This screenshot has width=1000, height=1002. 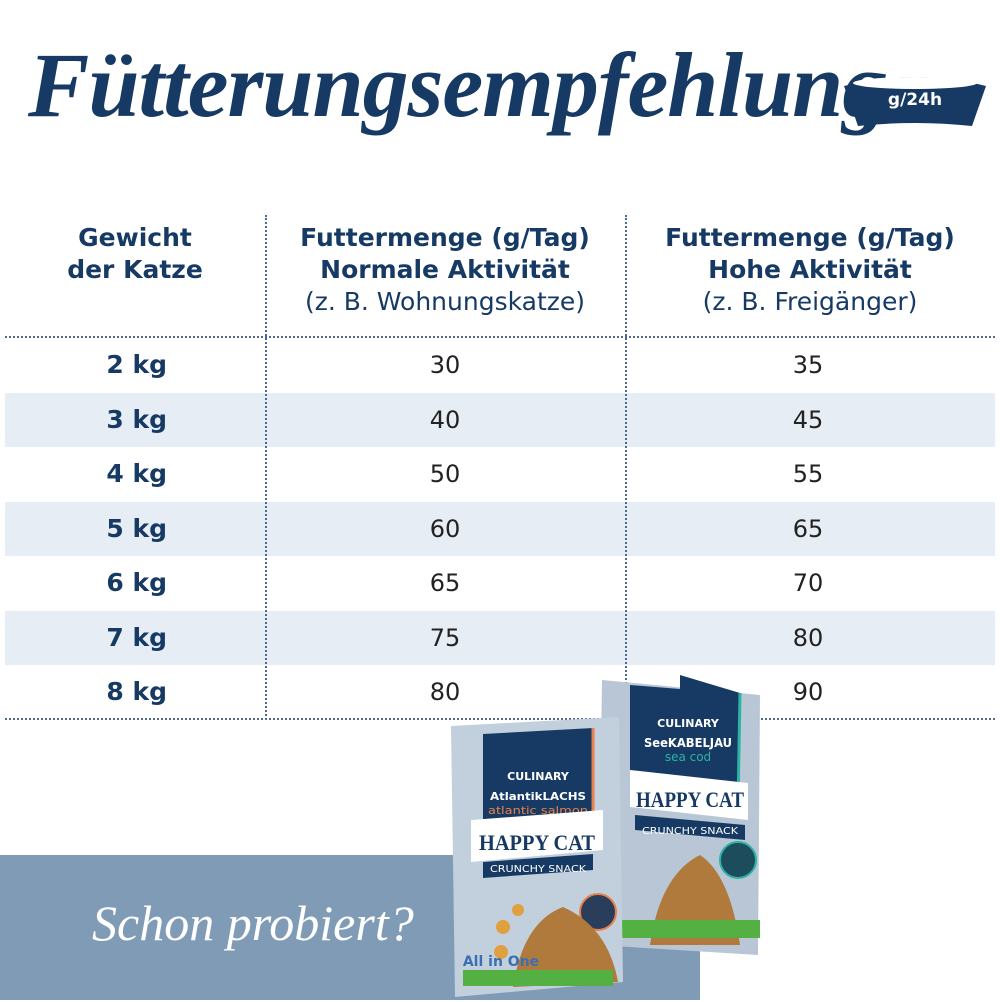 I want to click on product-badge: All in One, so click(x=501, y=962).